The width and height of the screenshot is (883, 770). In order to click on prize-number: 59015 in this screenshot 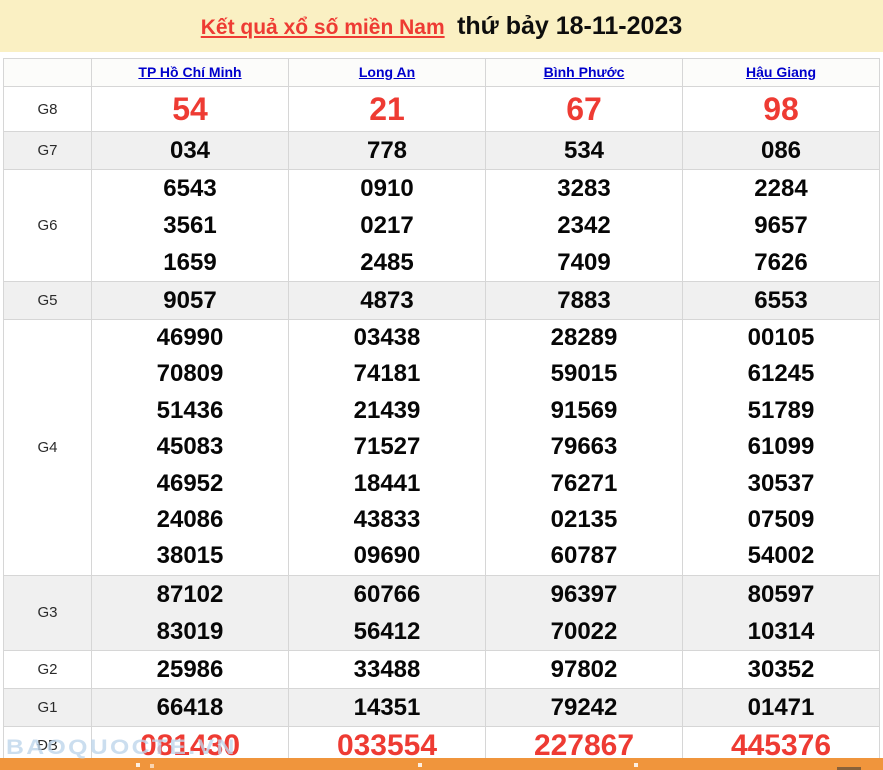, I will do `click(584, 374)`.